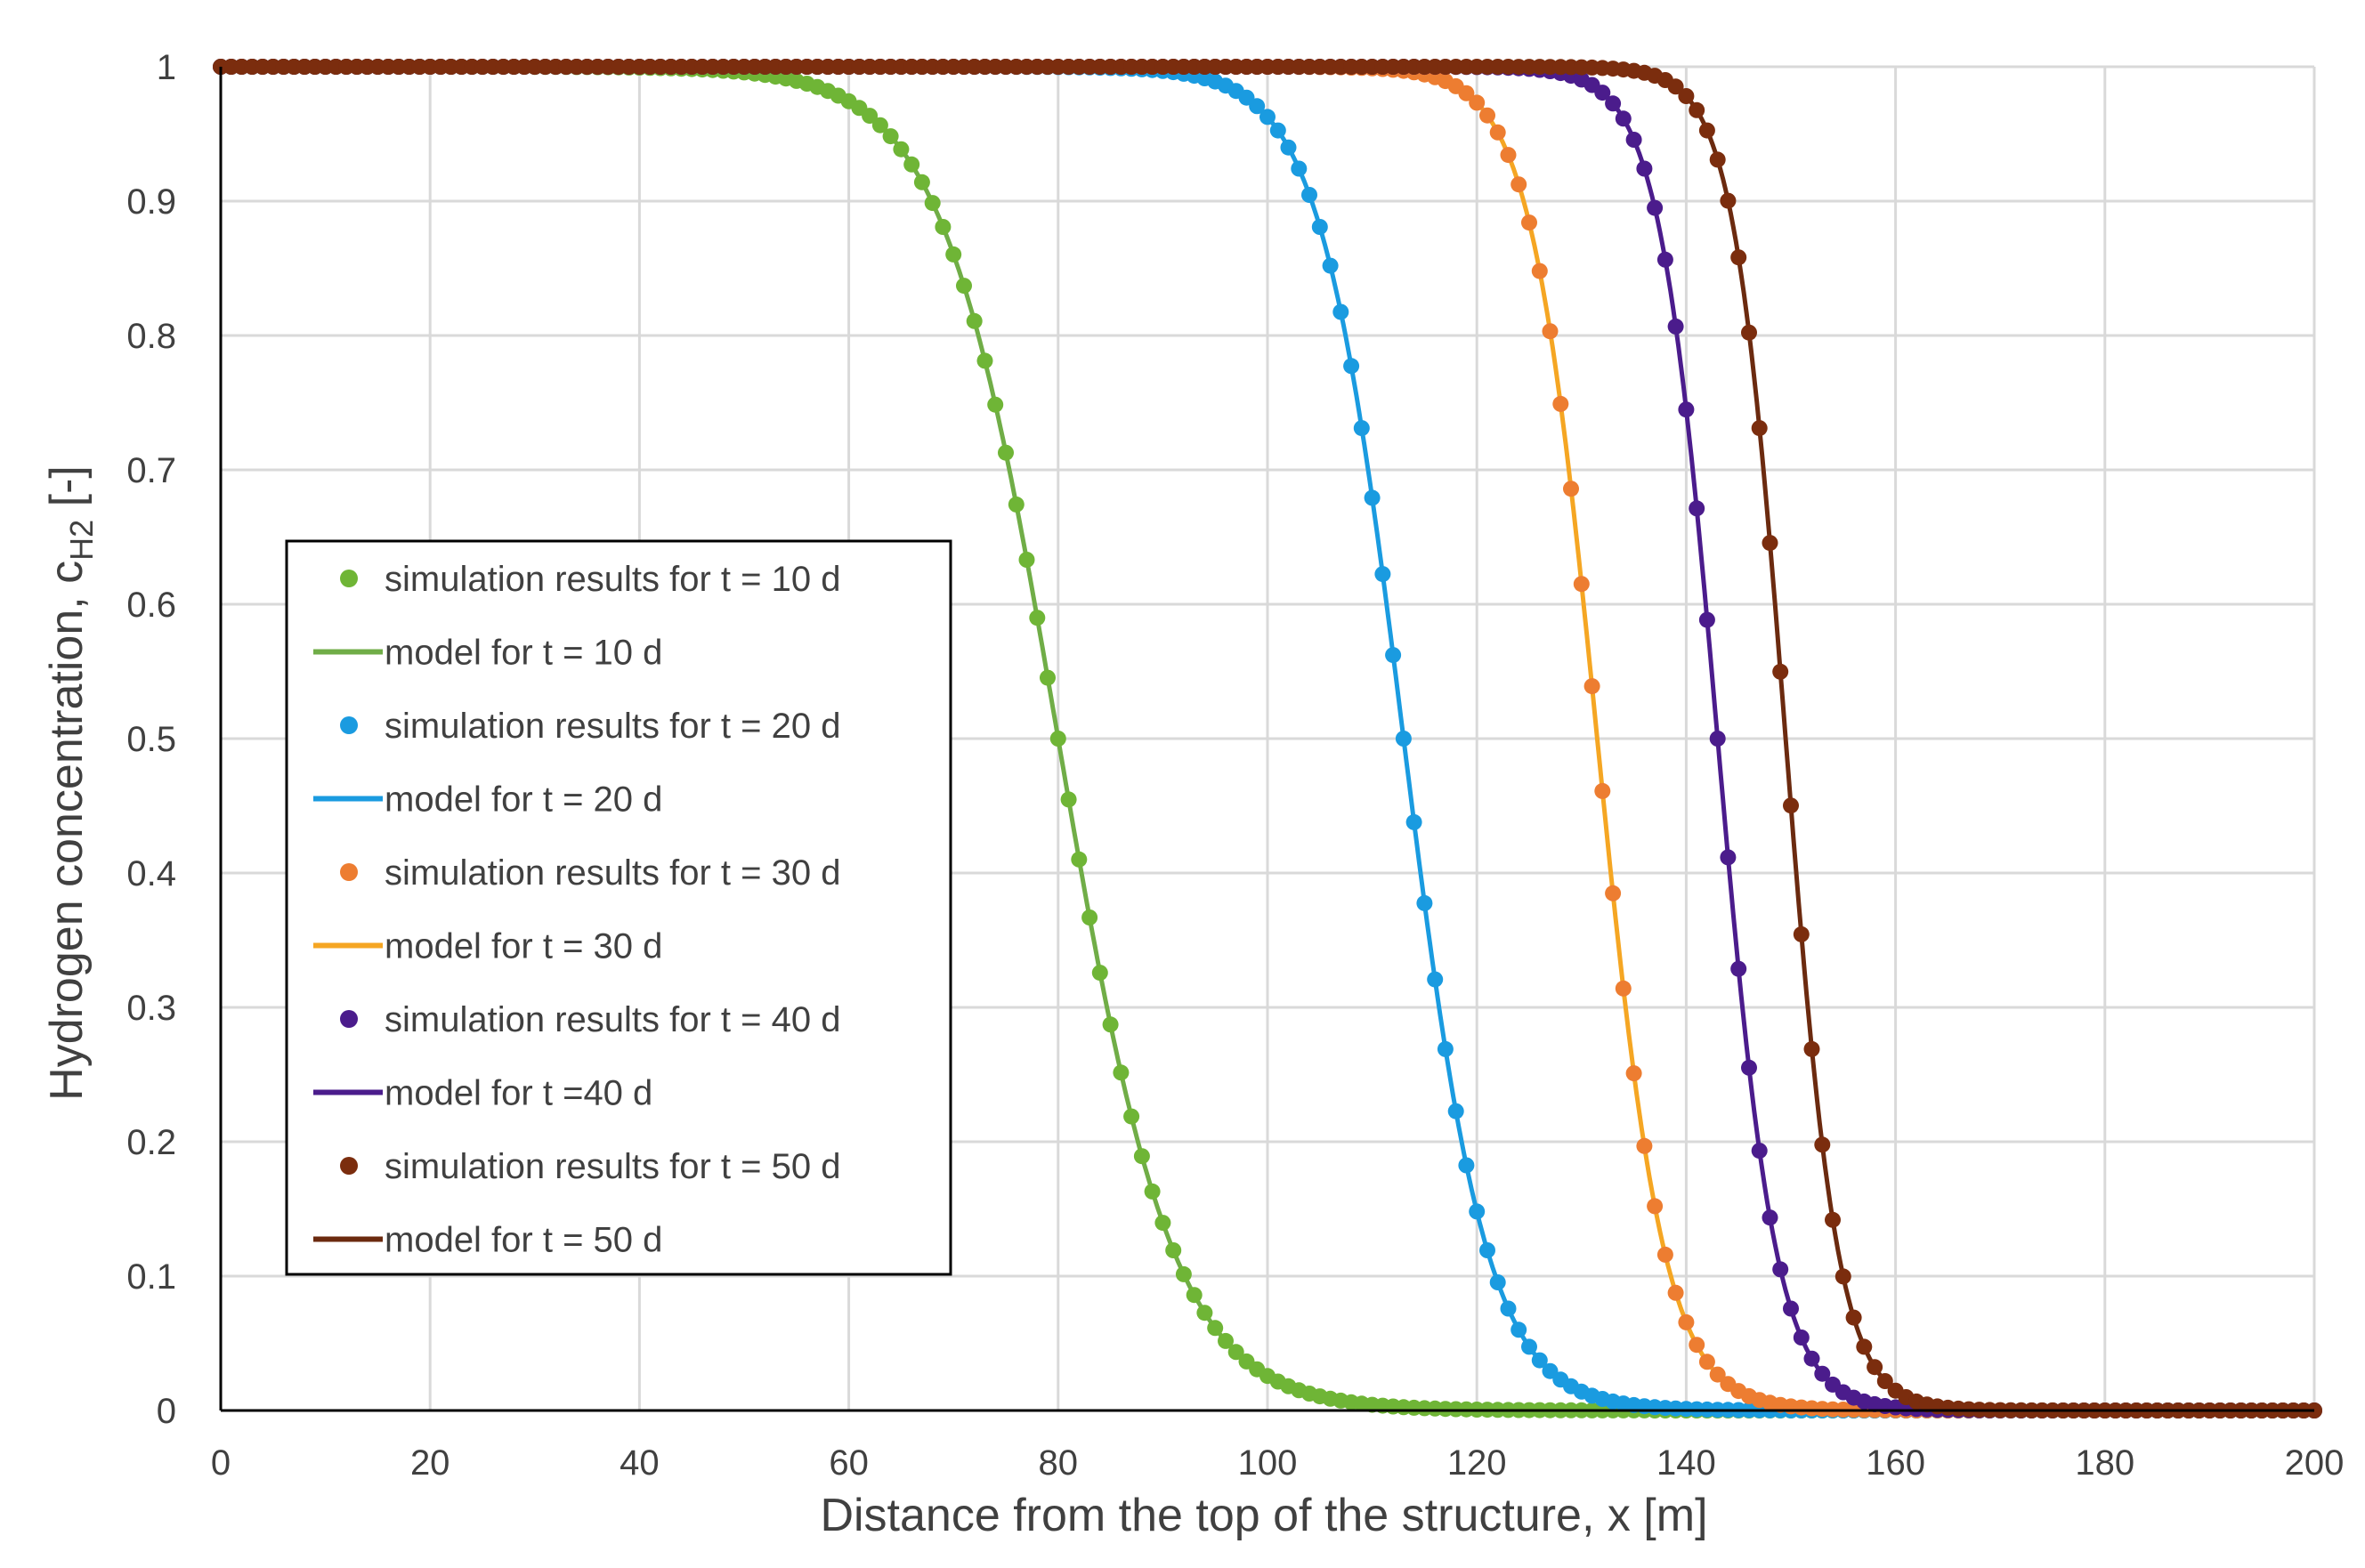 This screenshot has width=2365, height=1568. What do you see at coordinates (523, 800) in the screenshot?
I see `legend-label-line-t20: model for t = 20 d` at bounding box center [523, 800].